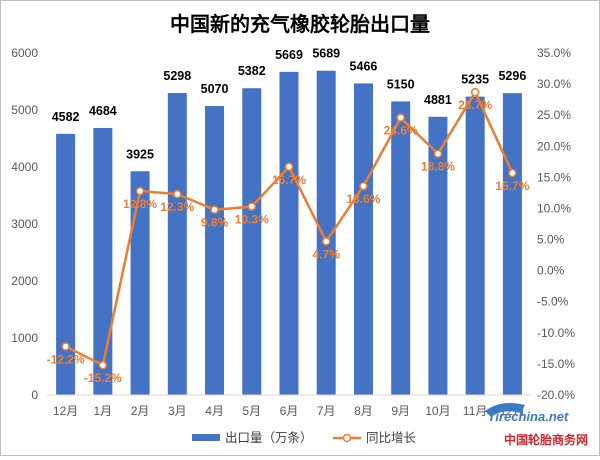  Describe the element at coordinates (438, 167) in the screenshot. I see `line-data-label: 18.8%` at that location.